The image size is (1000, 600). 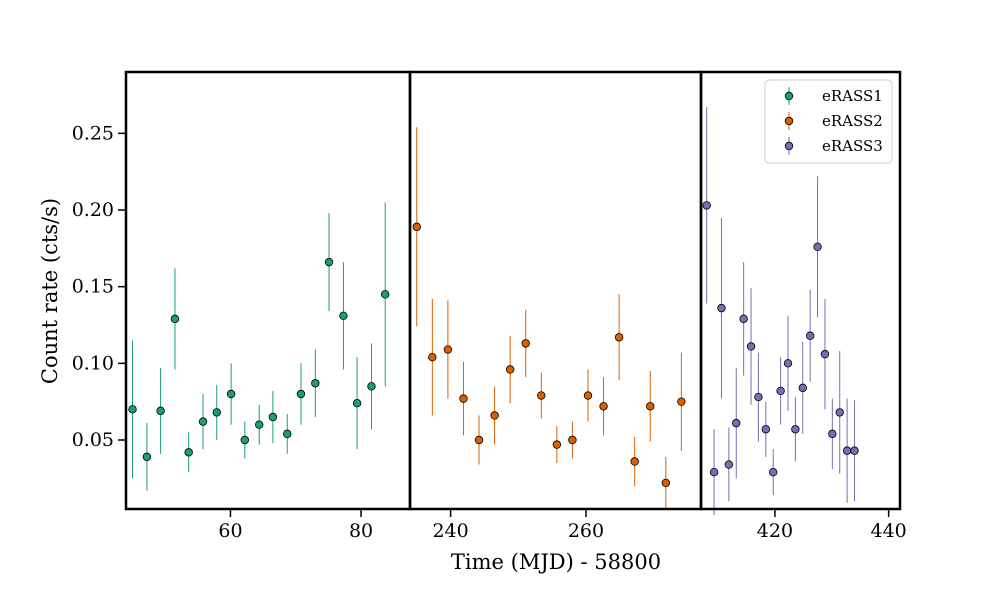 What do you see at coordinates (93, 133) in the screenshot?
I see `y-tick-label: 0.25` at bounding box center [93, 133].